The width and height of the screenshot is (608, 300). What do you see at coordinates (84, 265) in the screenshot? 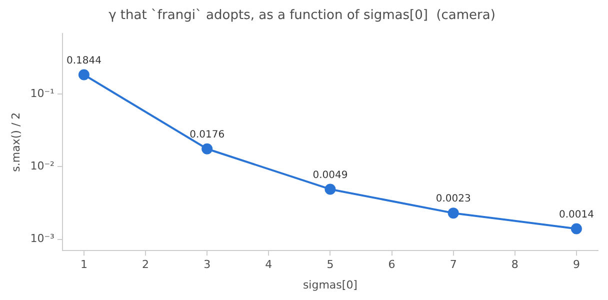
I see `x-tick-label: 1` at bounding box center [84, 265].